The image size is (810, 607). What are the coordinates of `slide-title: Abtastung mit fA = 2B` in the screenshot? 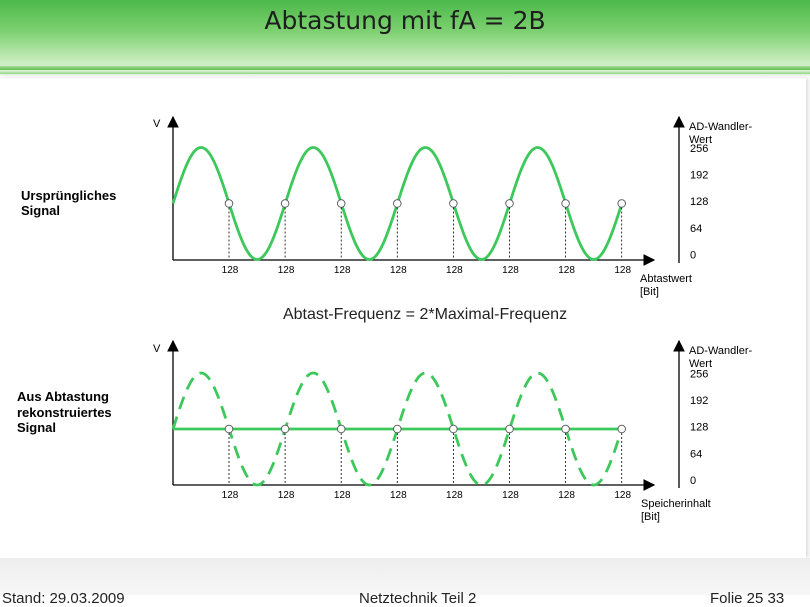 It's located at (405, 20).